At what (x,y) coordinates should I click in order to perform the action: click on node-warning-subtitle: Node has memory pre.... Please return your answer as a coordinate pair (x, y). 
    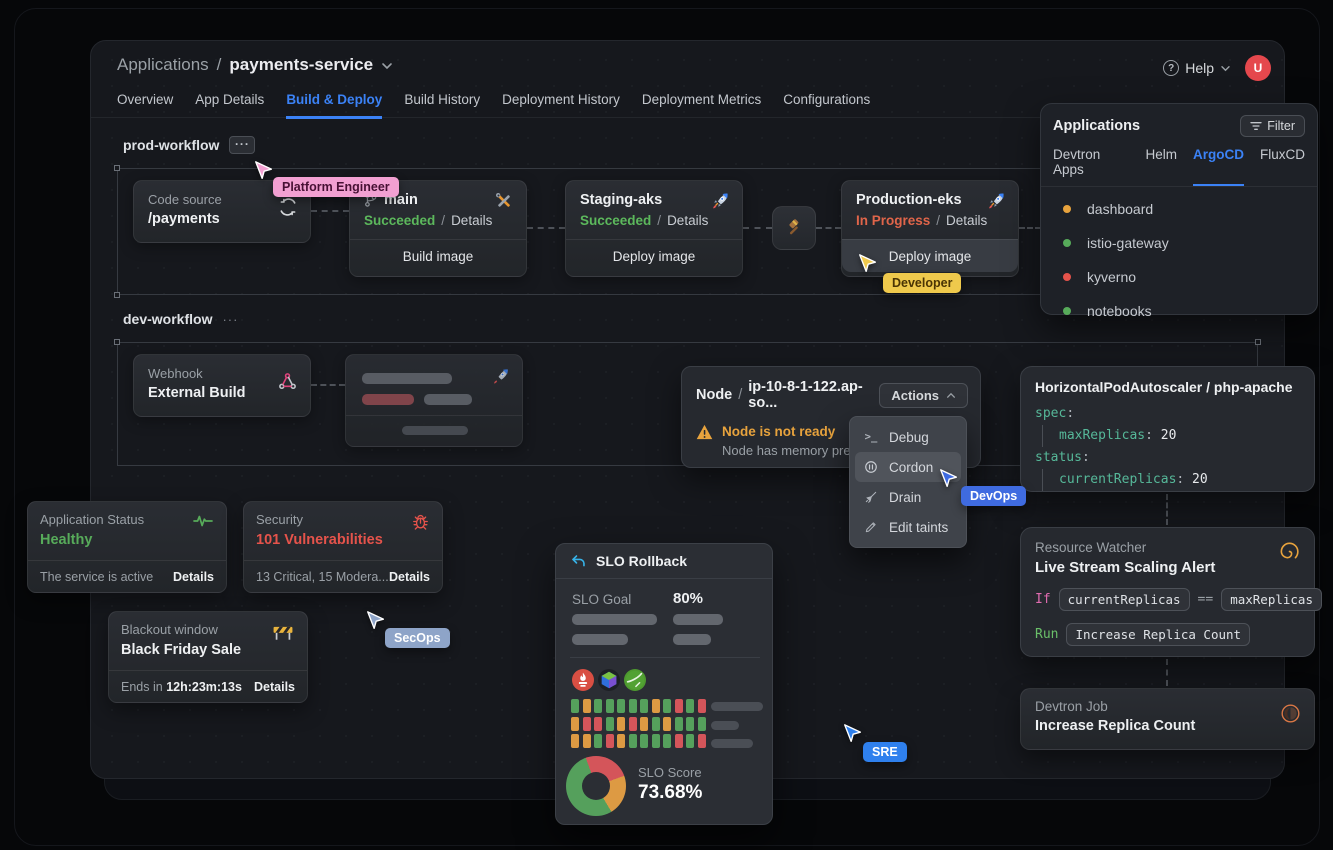
    Looking at the image, I should click on (792, 450).